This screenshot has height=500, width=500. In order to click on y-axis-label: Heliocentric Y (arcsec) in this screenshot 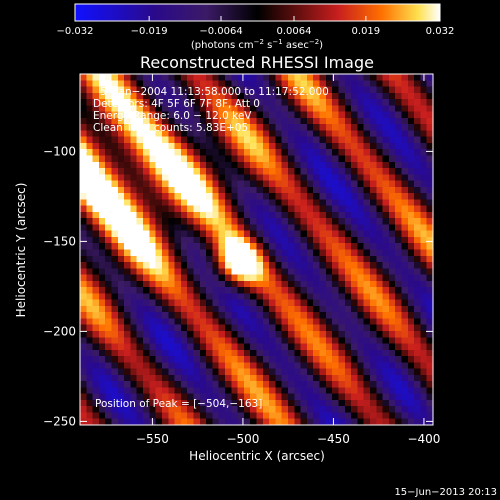, I will do `click(21, 250)`.